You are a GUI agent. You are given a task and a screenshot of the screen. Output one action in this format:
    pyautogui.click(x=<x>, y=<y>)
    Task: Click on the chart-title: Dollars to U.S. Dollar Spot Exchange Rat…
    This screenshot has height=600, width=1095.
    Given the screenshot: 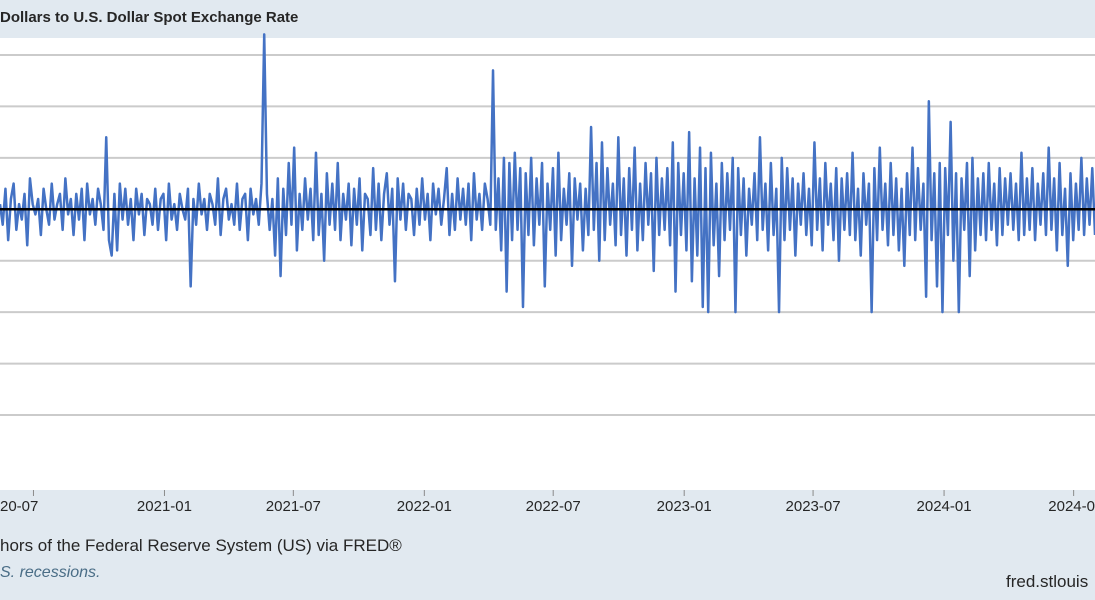 What is the action you would take?
    pyautogui.click(x=149, y=17)
    